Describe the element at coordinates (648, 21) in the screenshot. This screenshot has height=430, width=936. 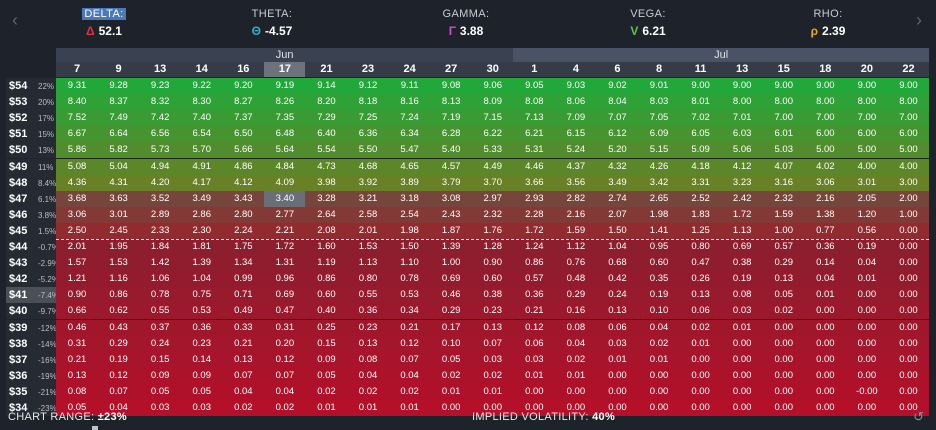
I see `greek-vega: VEGA: V 6.21` at that location.